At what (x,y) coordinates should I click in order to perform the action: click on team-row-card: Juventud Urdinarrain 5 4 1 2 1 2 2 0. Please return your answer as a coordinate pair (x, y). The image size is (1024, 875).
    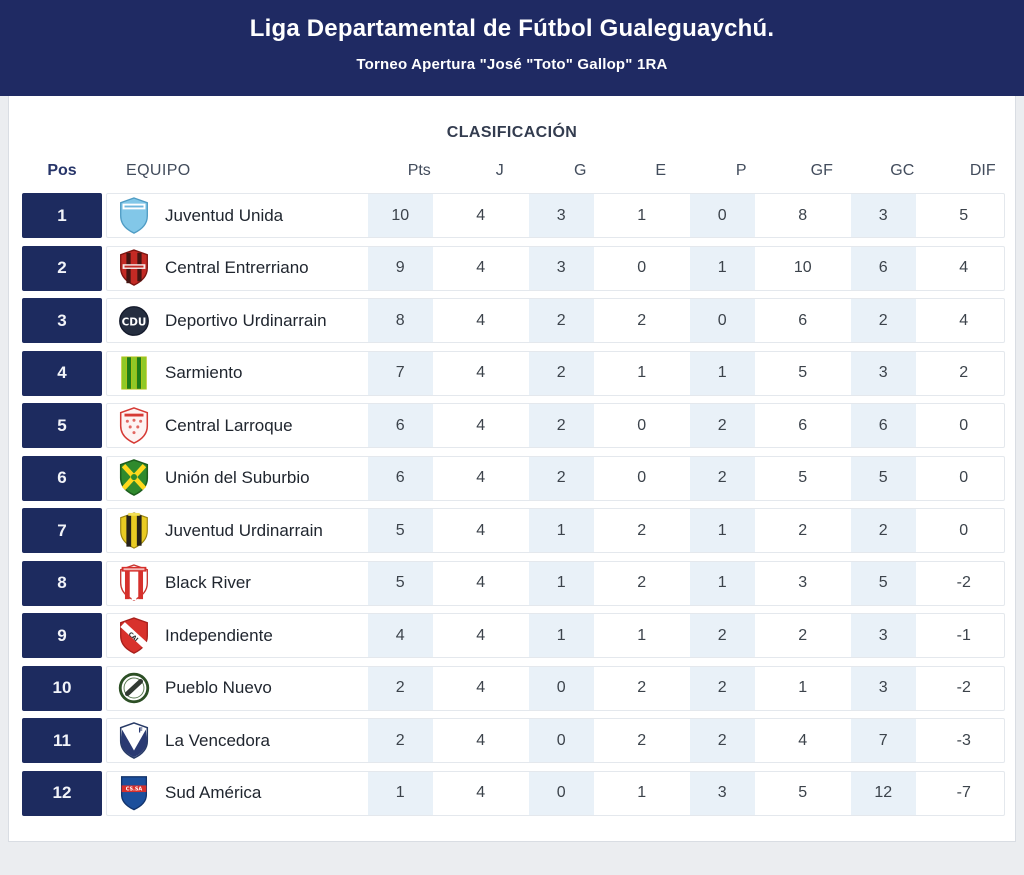
    Looking at the image, I should click on (555, 530).